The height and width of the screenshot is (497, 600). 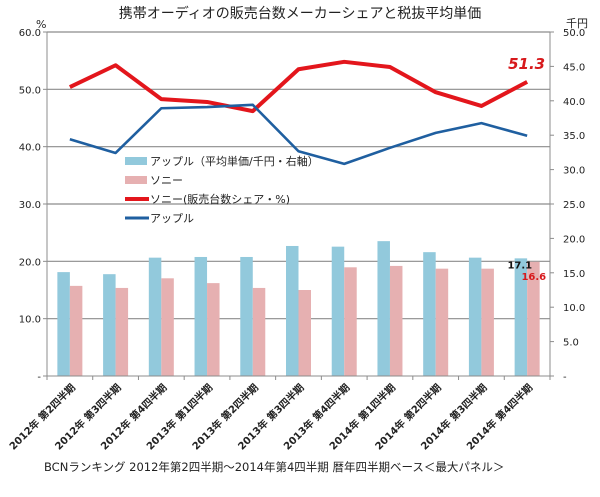 What do you see at coordinates (172, 218) in the screenshot?
I see `legend-label: アップル` at bounding box center [172, 218].